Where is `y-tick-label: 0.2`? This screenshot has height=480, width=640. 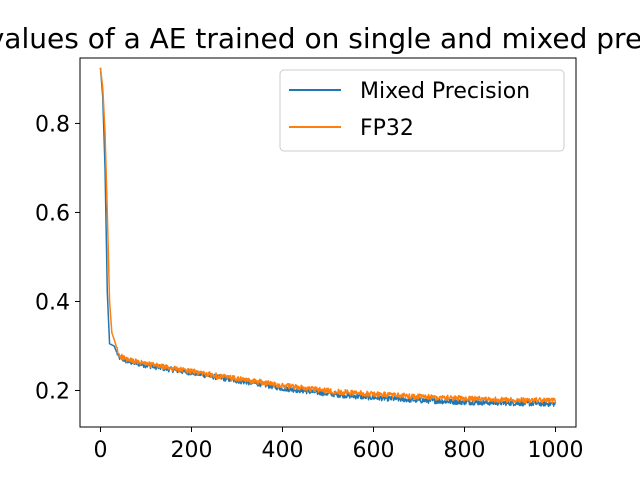 y-tick-label: 0.2 is located at coordinates (52, 392).